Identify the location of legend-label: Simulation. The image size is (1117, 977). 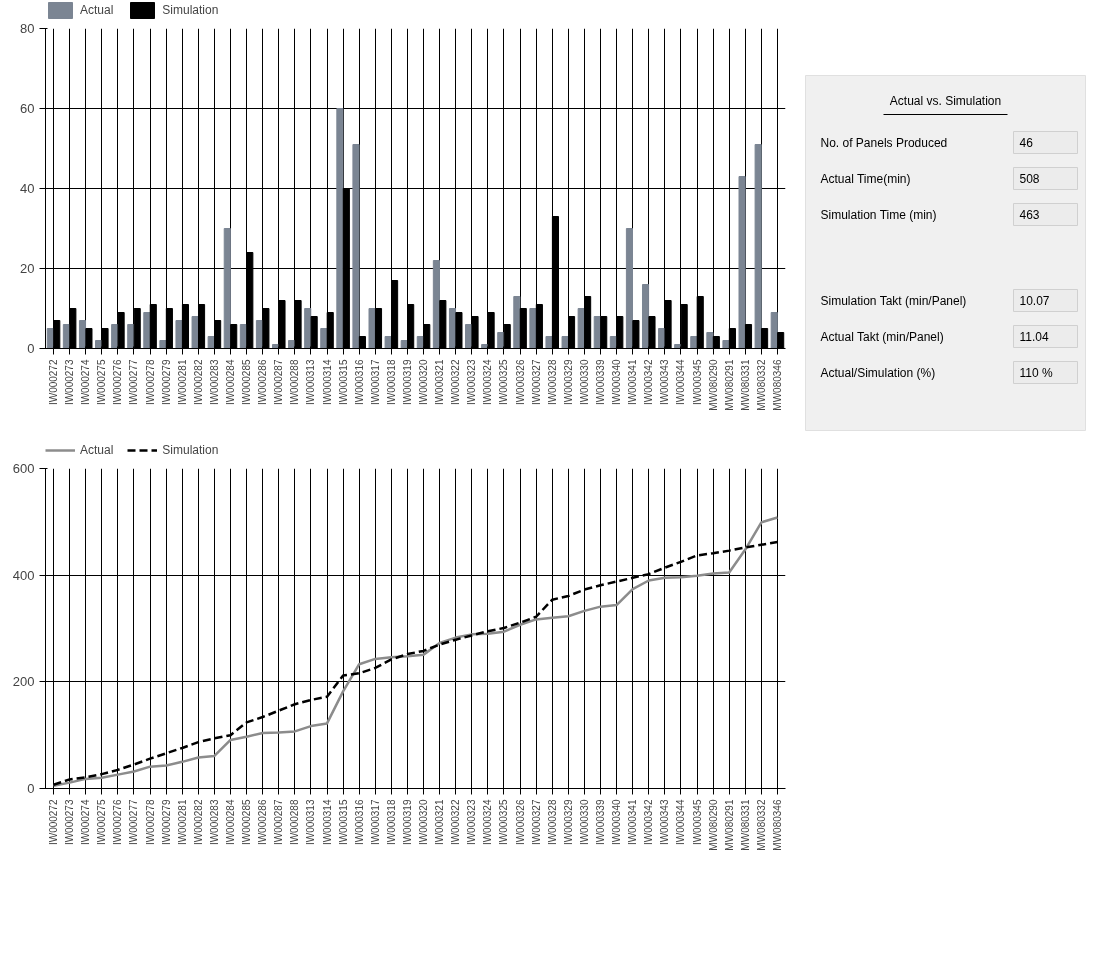
(190, 10).